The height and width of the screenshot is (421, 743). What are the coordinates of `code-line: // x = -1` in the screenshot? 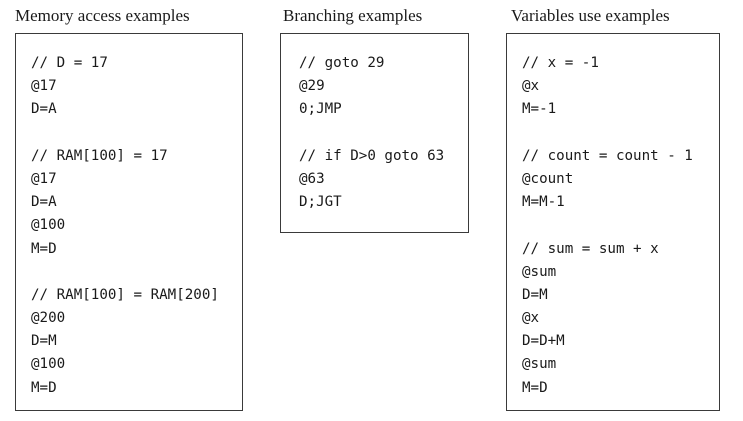 It's located at (560, 63).